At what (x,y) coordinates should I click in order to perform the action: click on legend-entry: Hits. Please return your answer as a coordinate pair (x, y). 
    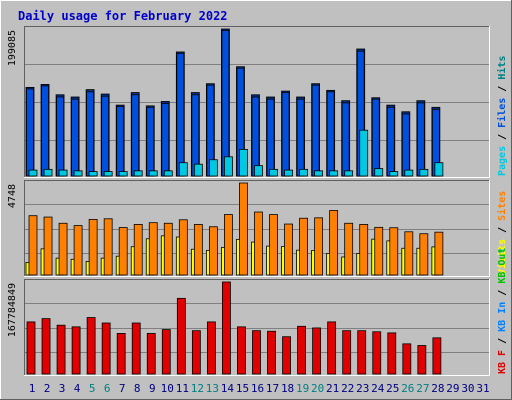
    Looking at the image, I should click on (502, 68).